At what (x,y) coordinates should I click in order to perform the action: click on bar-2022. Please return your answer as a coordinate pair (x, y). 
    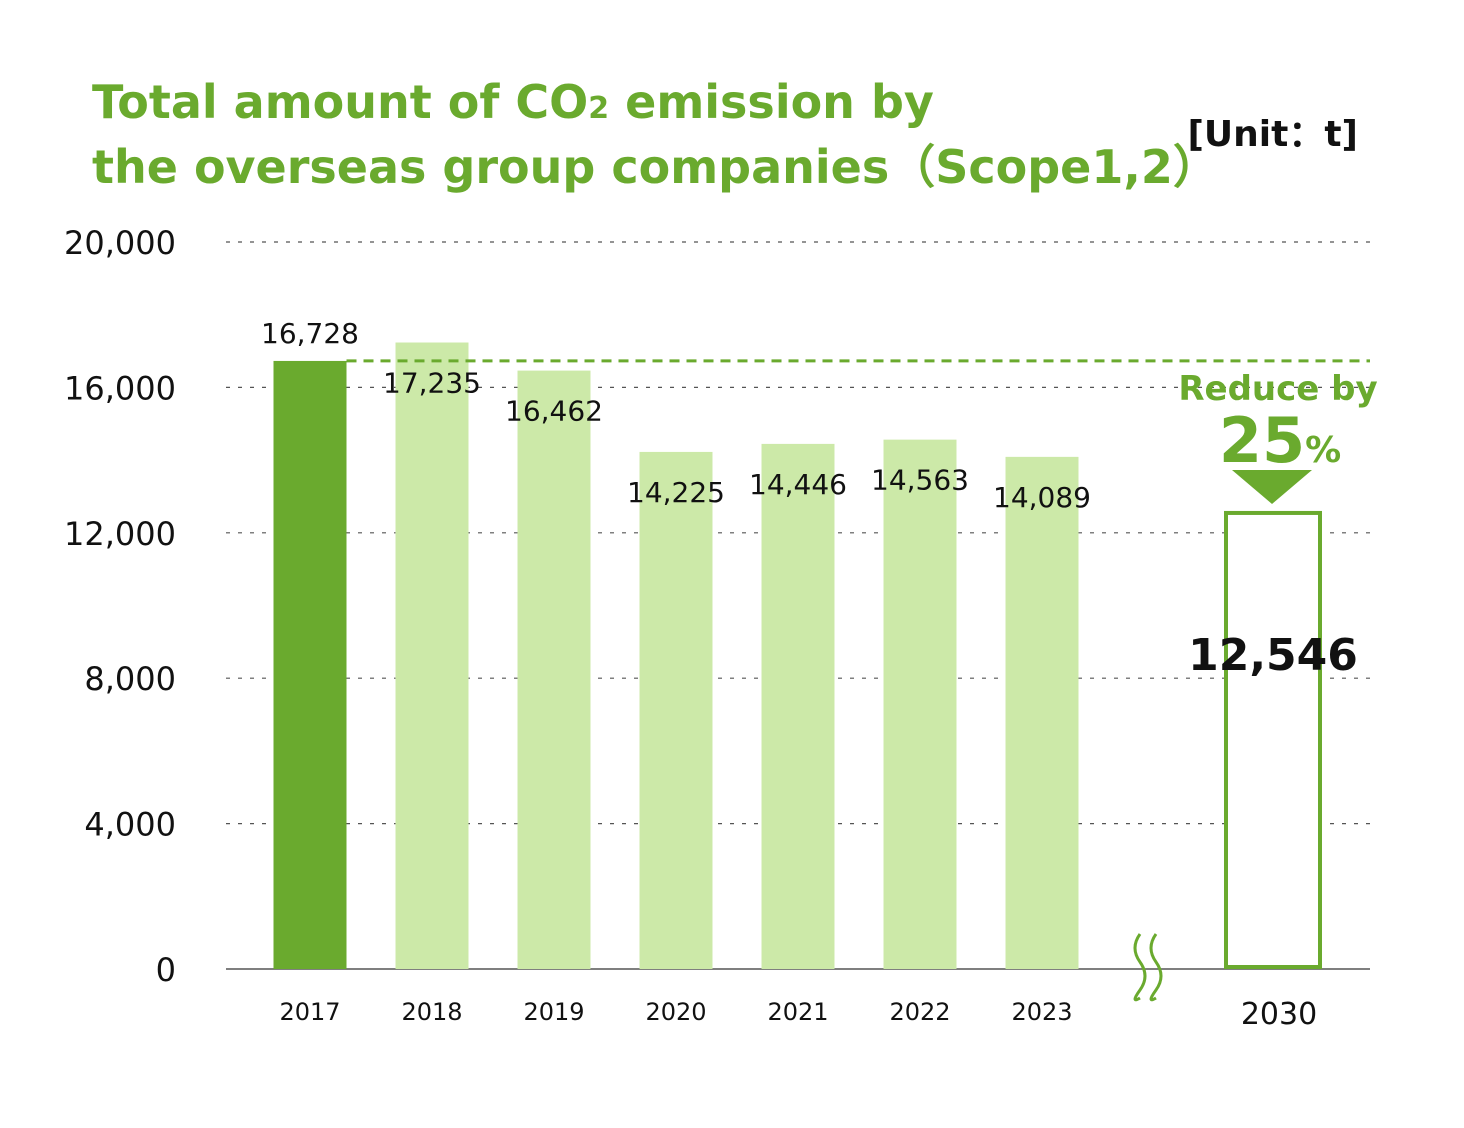
    Looking at the image, I should click on (920, 704).